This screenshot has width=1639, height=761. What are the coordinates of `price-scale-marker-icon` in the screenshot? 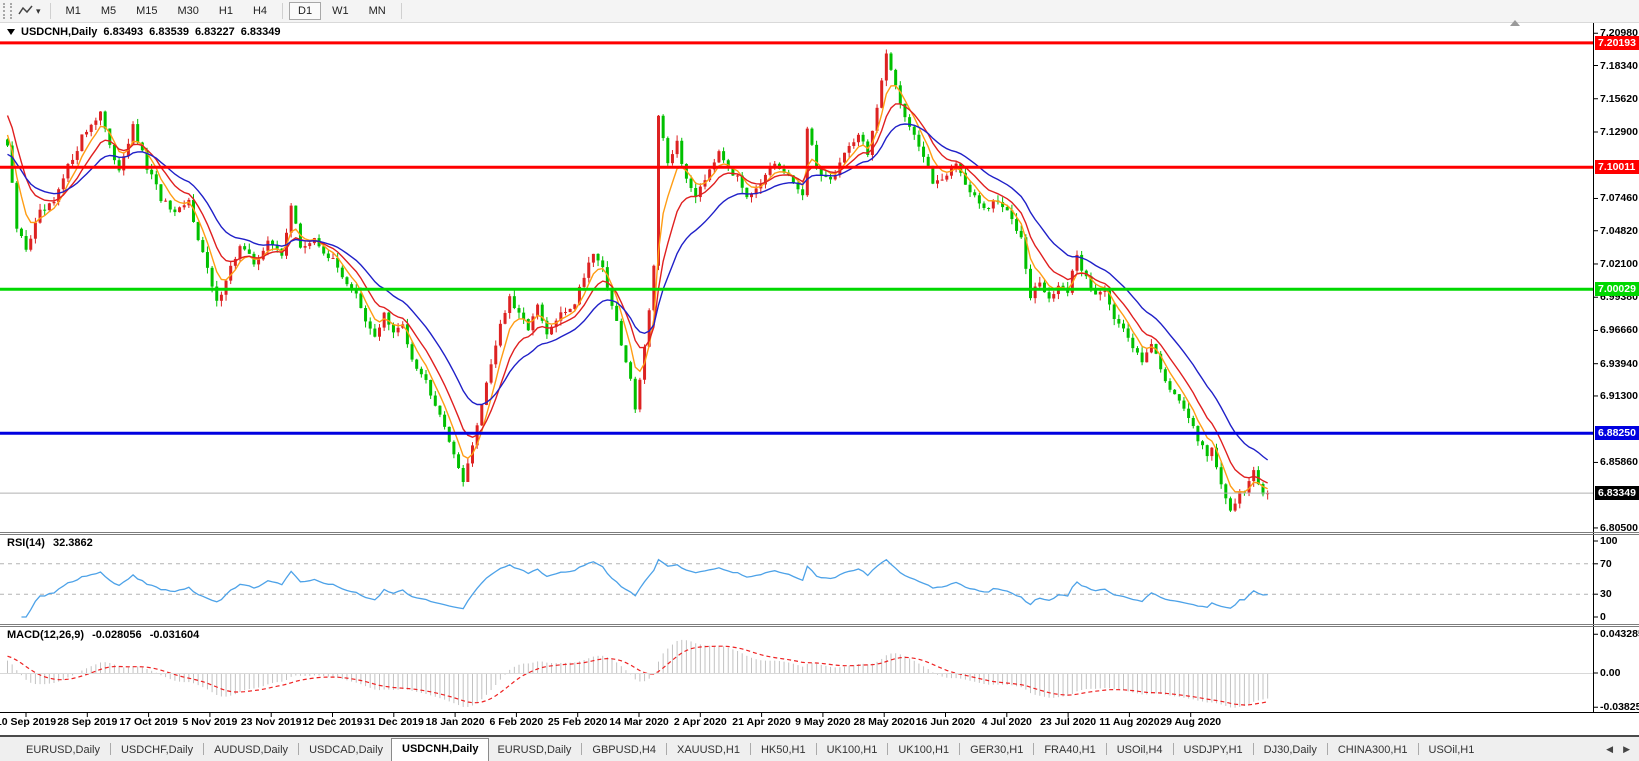 It's located at (1515, 23).